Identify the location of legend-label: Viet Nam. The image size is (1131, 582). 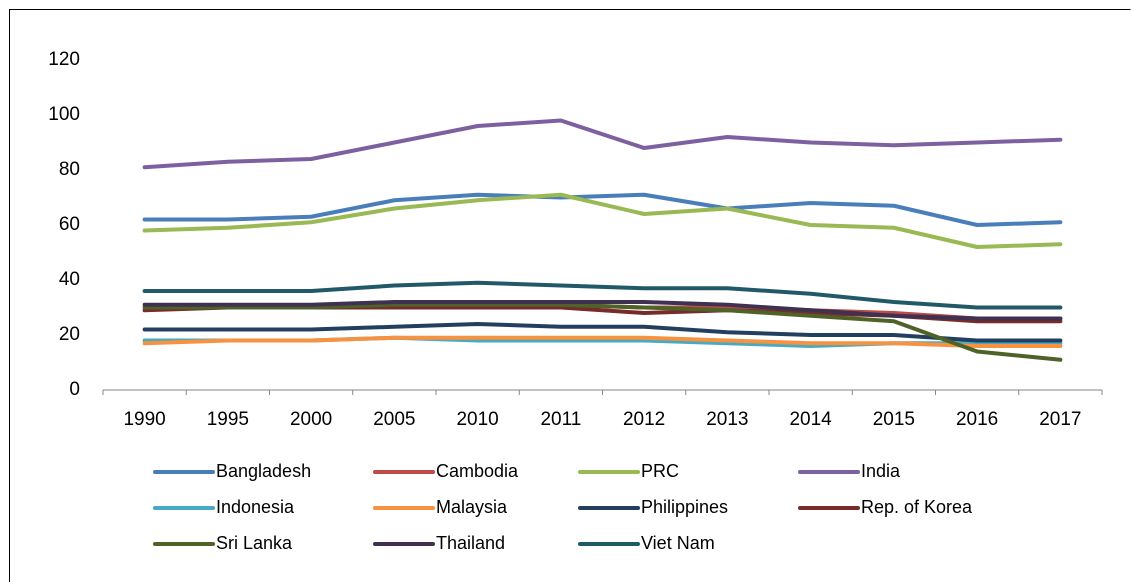
(678, 543).